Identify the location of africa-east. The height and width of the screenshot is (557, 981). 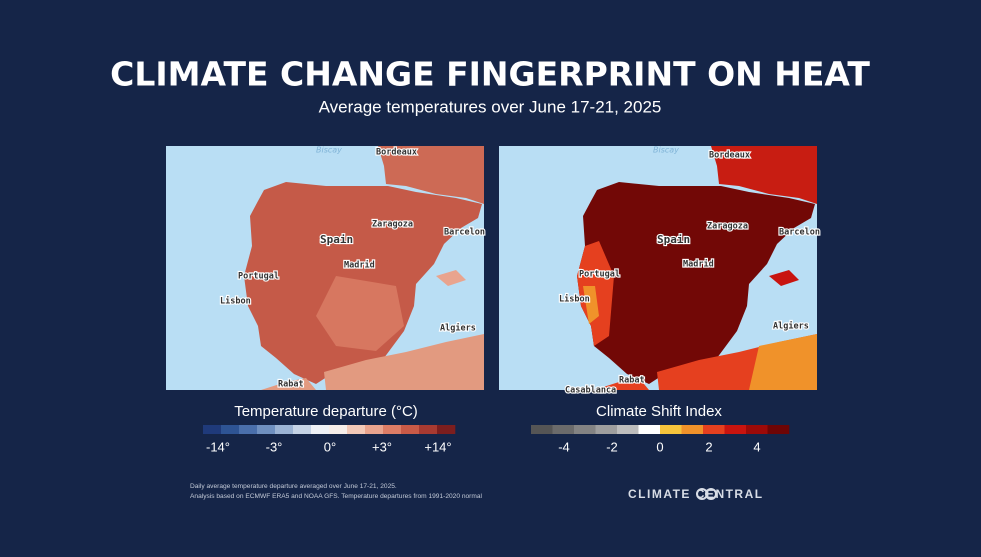
(783, 362).